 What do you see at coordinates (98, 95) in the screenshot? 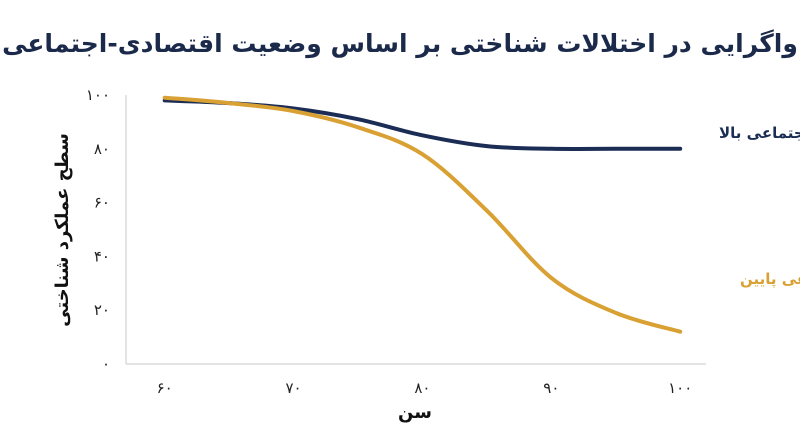
I see `y-tick-label: ۱۰۰` at bounding box center [98, 95].